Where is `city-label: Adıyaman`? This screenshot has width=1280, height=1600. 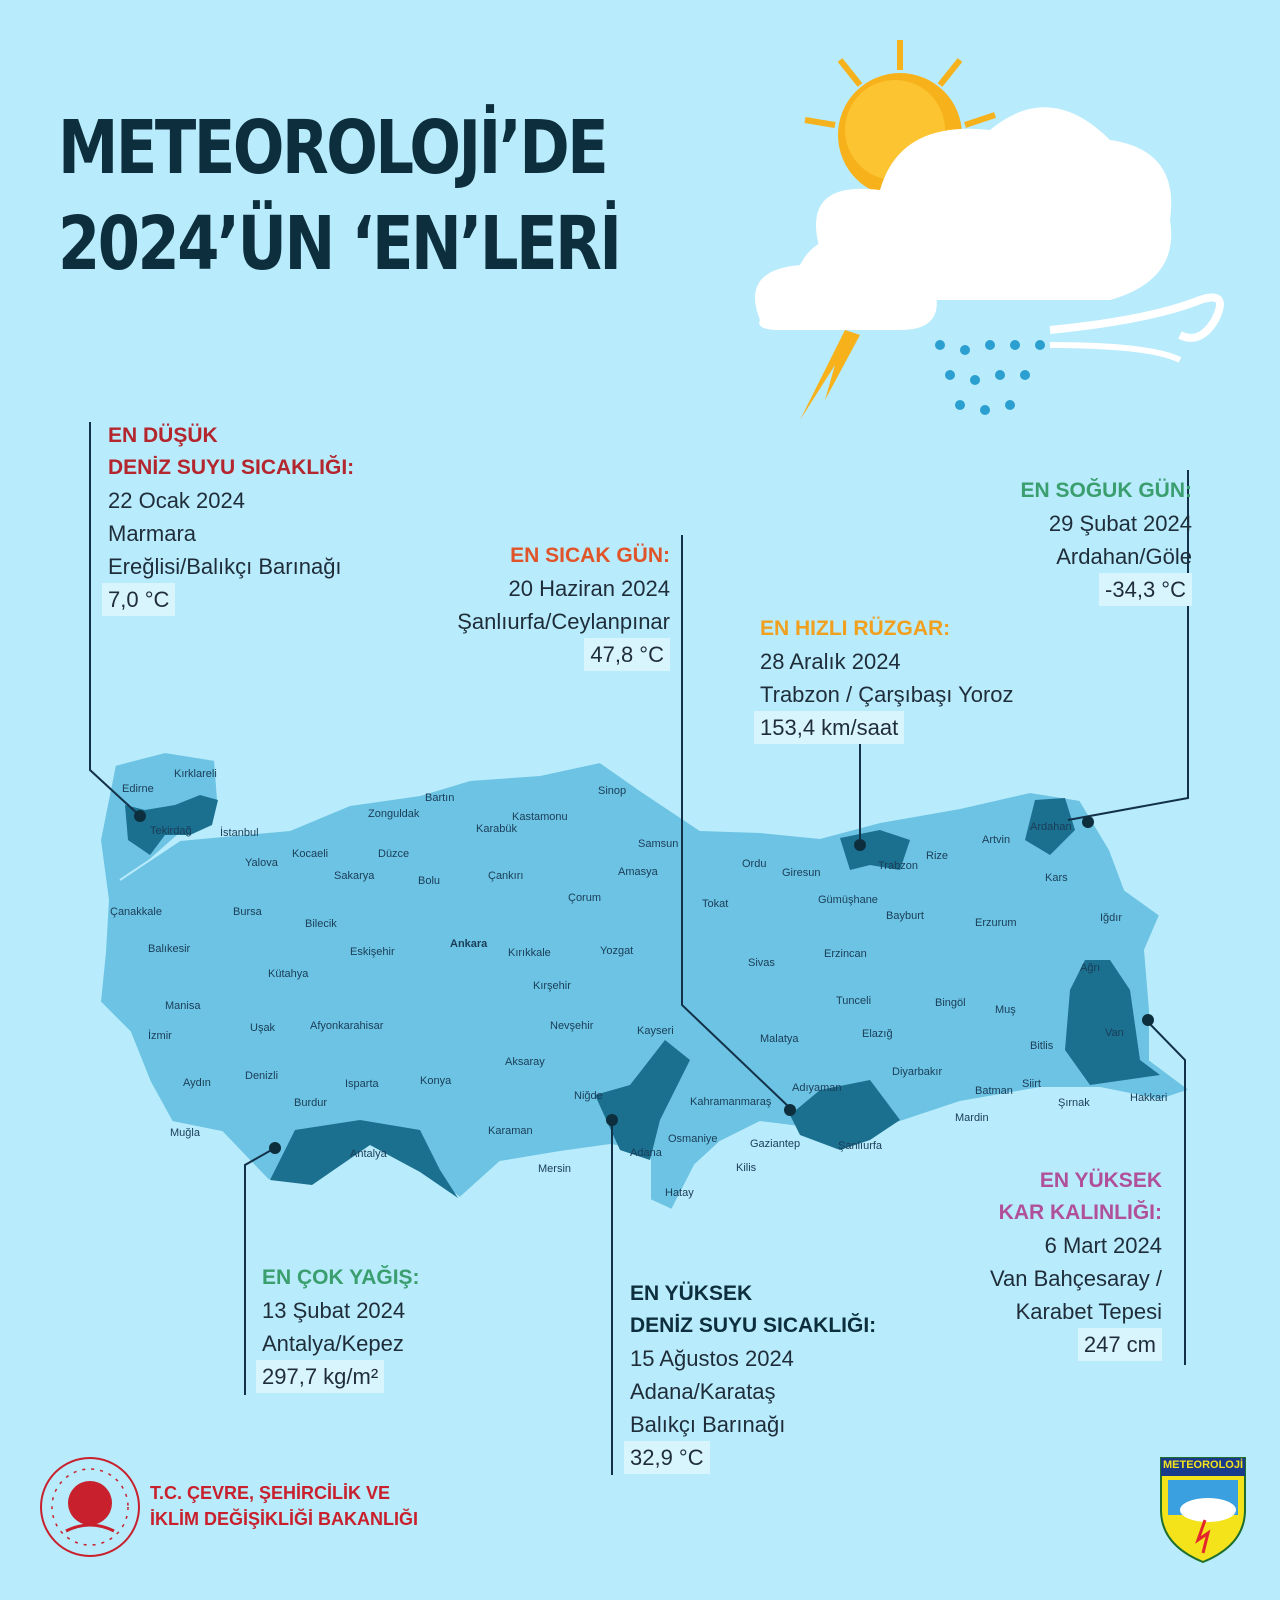 city-label: Adıyaman is located at coordinates (817, 1088).